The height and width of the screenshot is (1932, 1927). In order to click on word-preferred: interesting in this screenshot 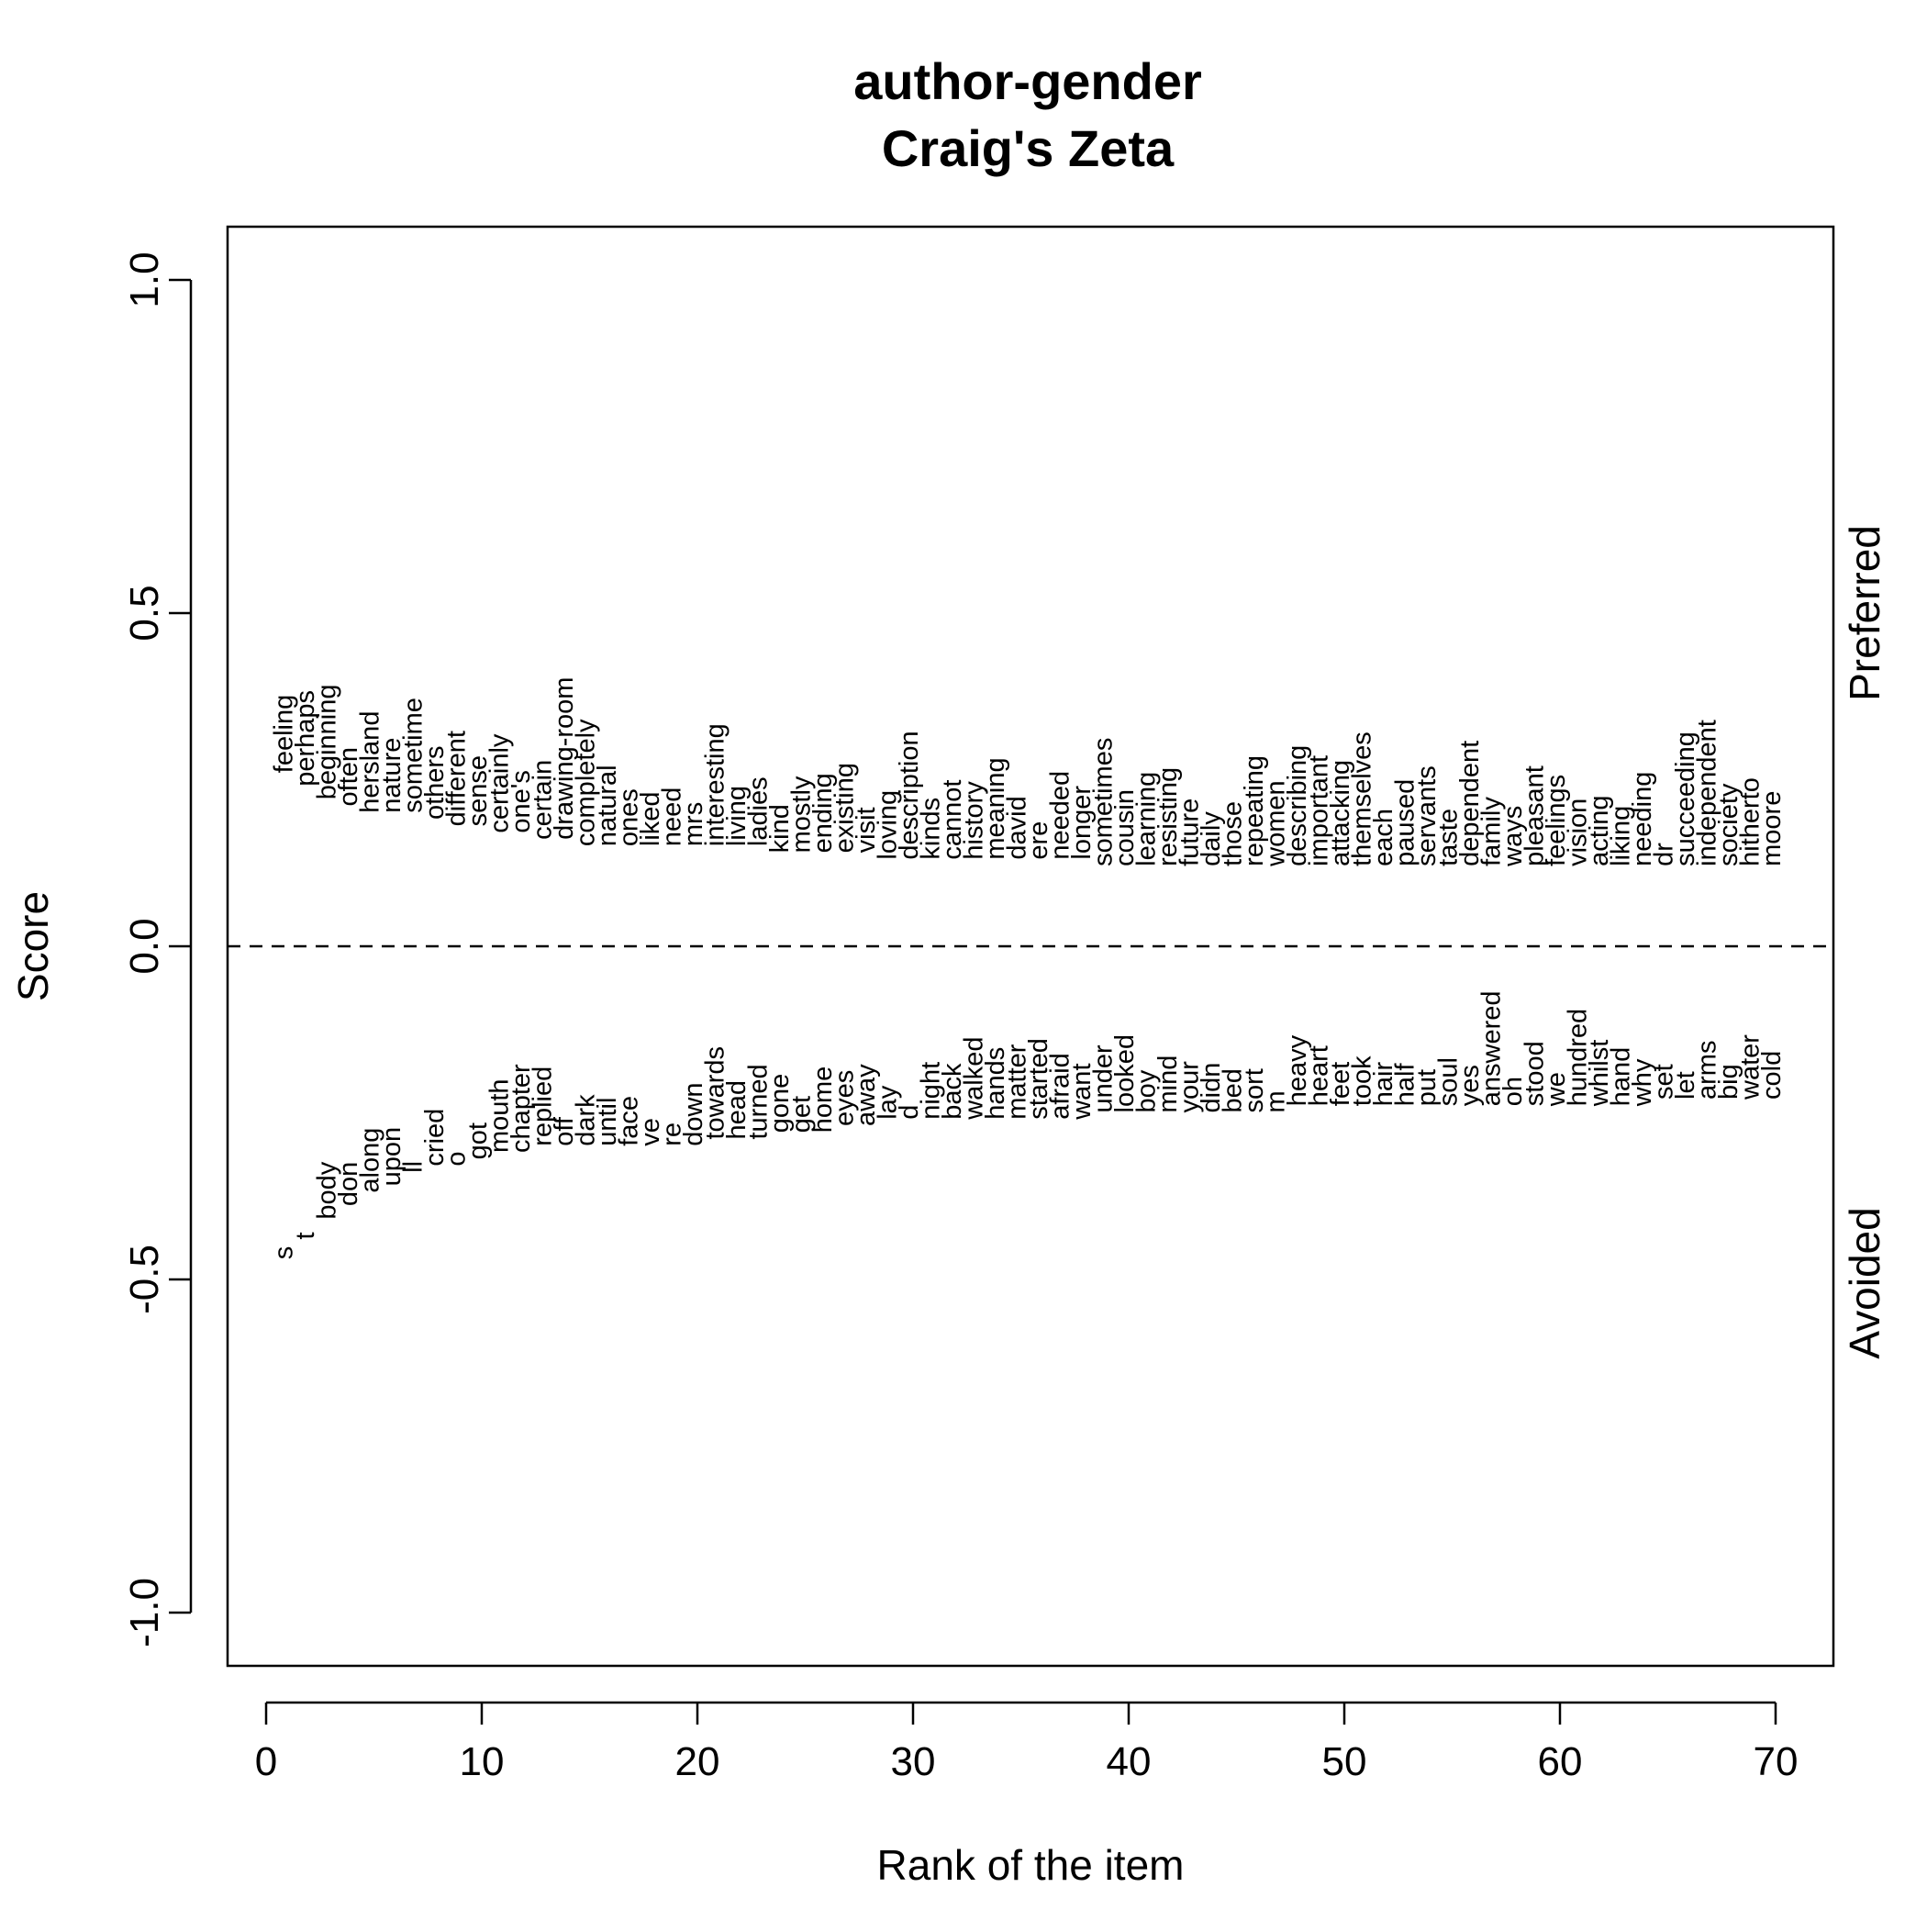, I will do `click(715, 784)`.